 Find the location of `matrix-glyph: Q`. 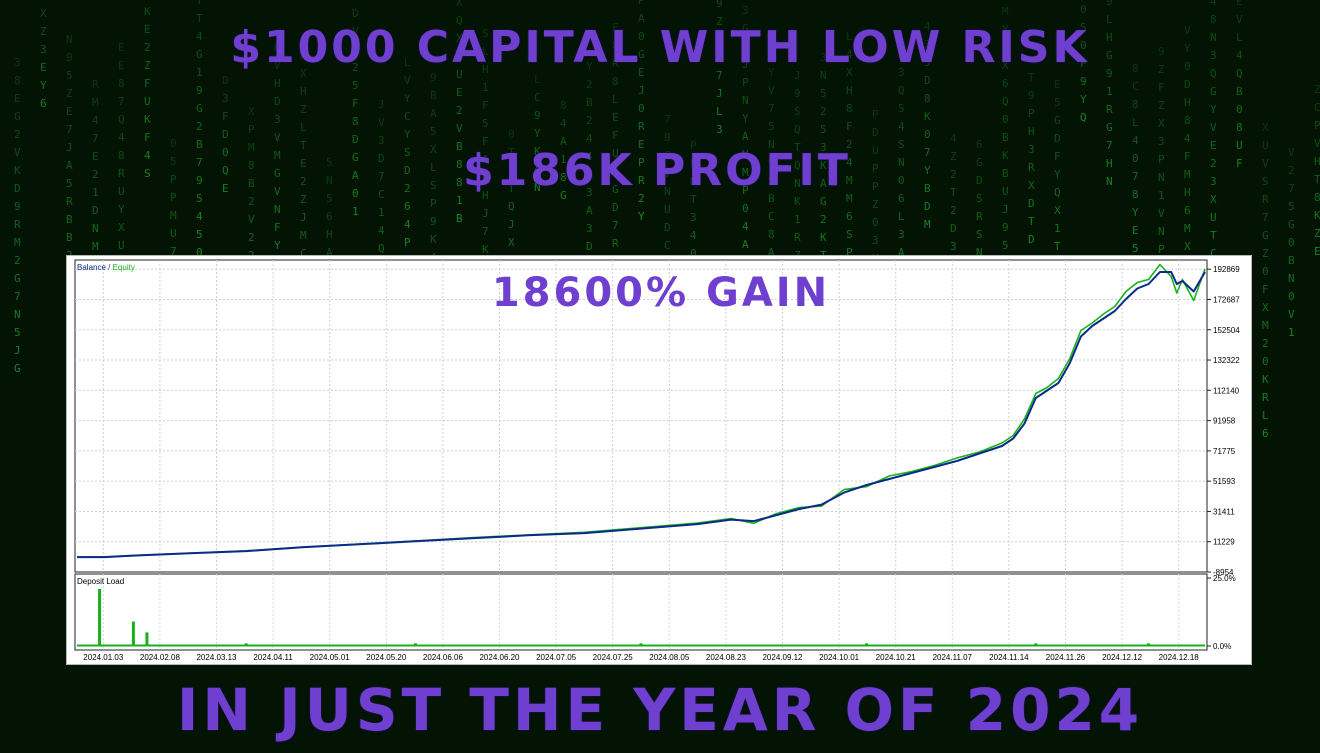

matrix-glyph: Q is located at coordinates (797, 129).